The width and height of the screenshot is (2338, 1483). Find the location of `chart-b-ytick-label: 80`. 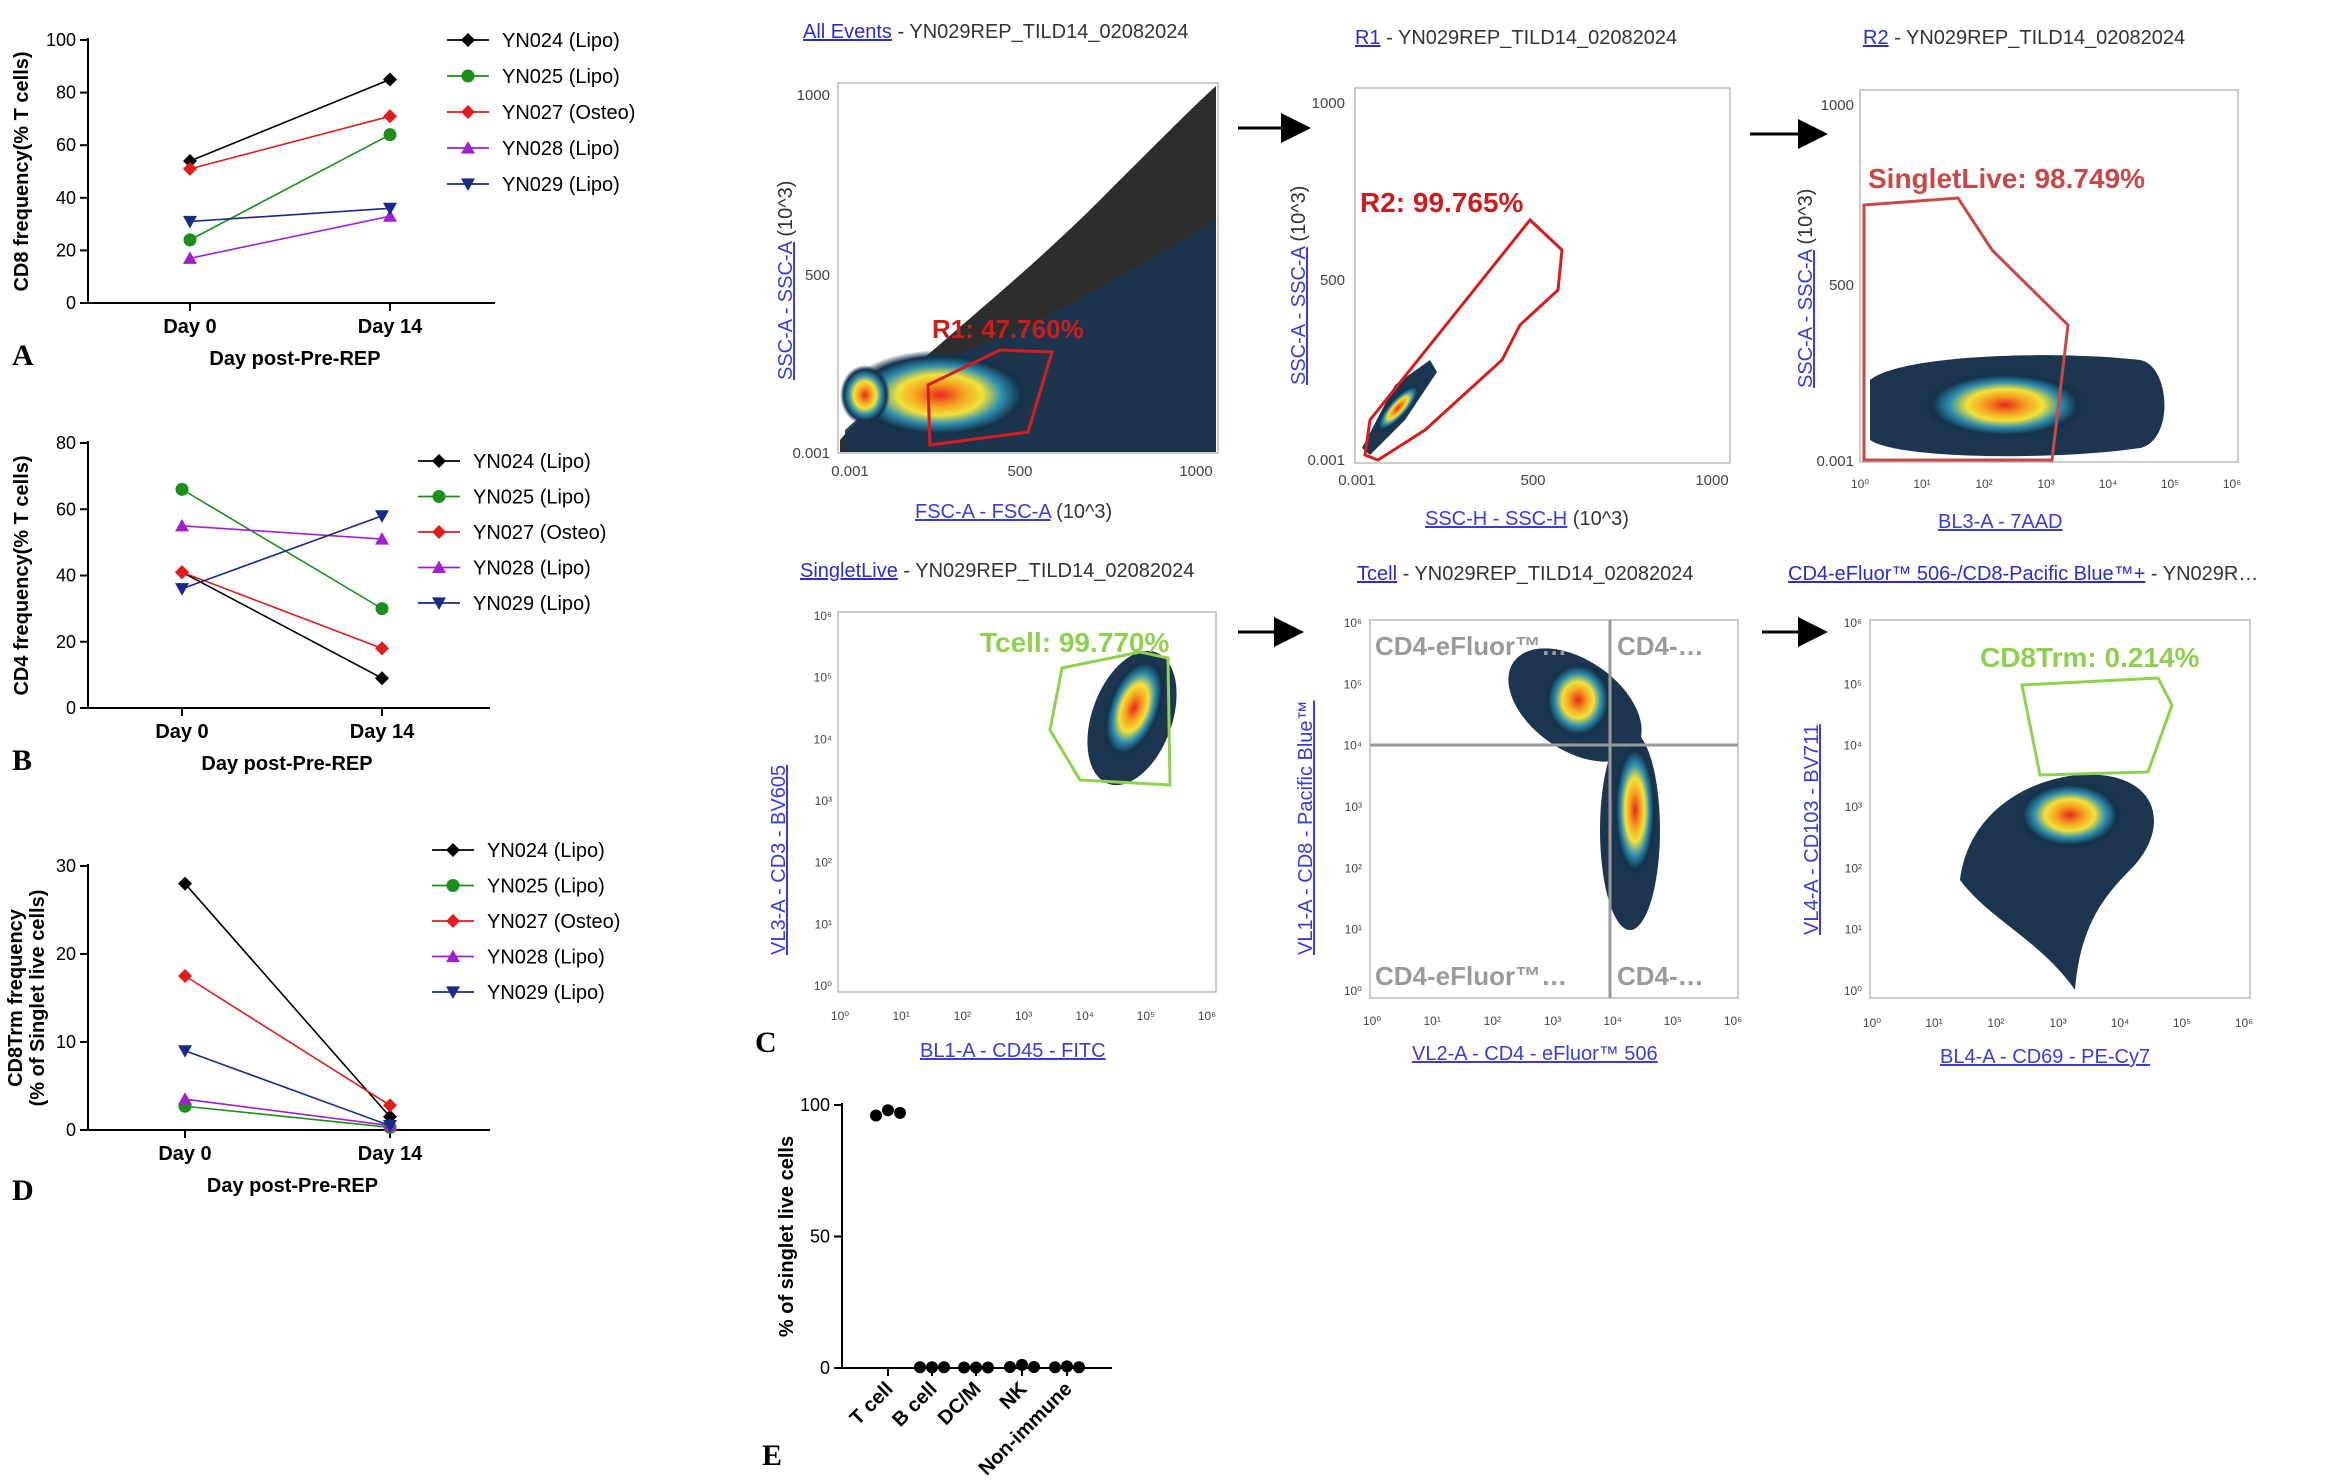

chart-b-ytick-label: 80 is located at coordinates (66, 443).